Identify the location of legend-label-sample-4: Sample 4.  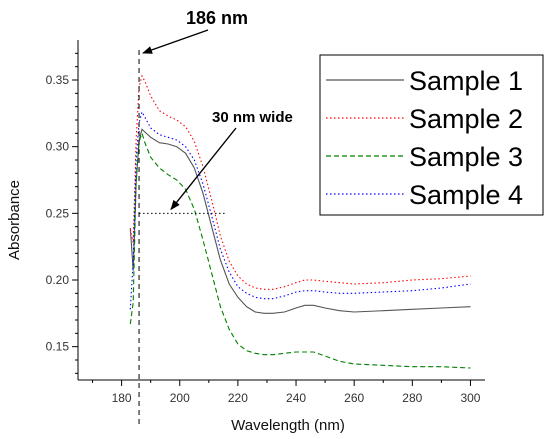
(466, 195).